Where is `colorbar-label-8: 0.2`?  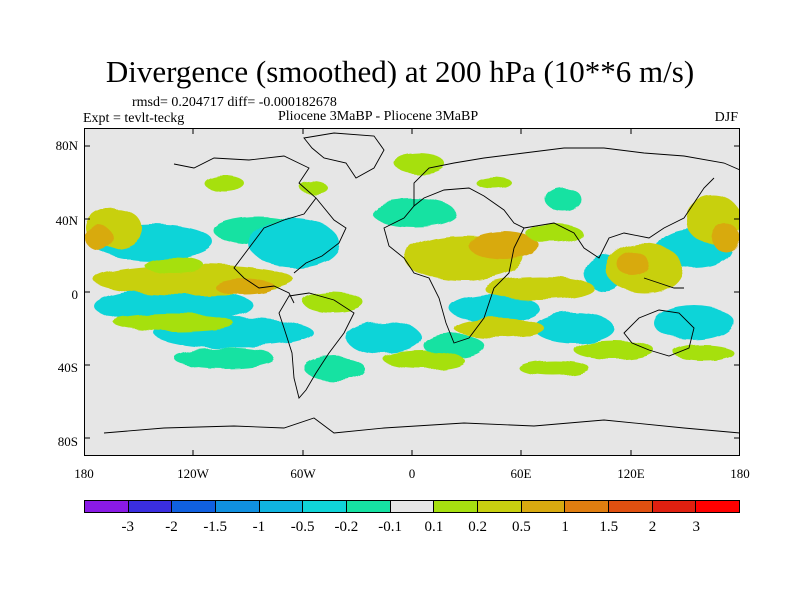
colorbar-label-8: 0.2 is located at coordinates (477, 527).